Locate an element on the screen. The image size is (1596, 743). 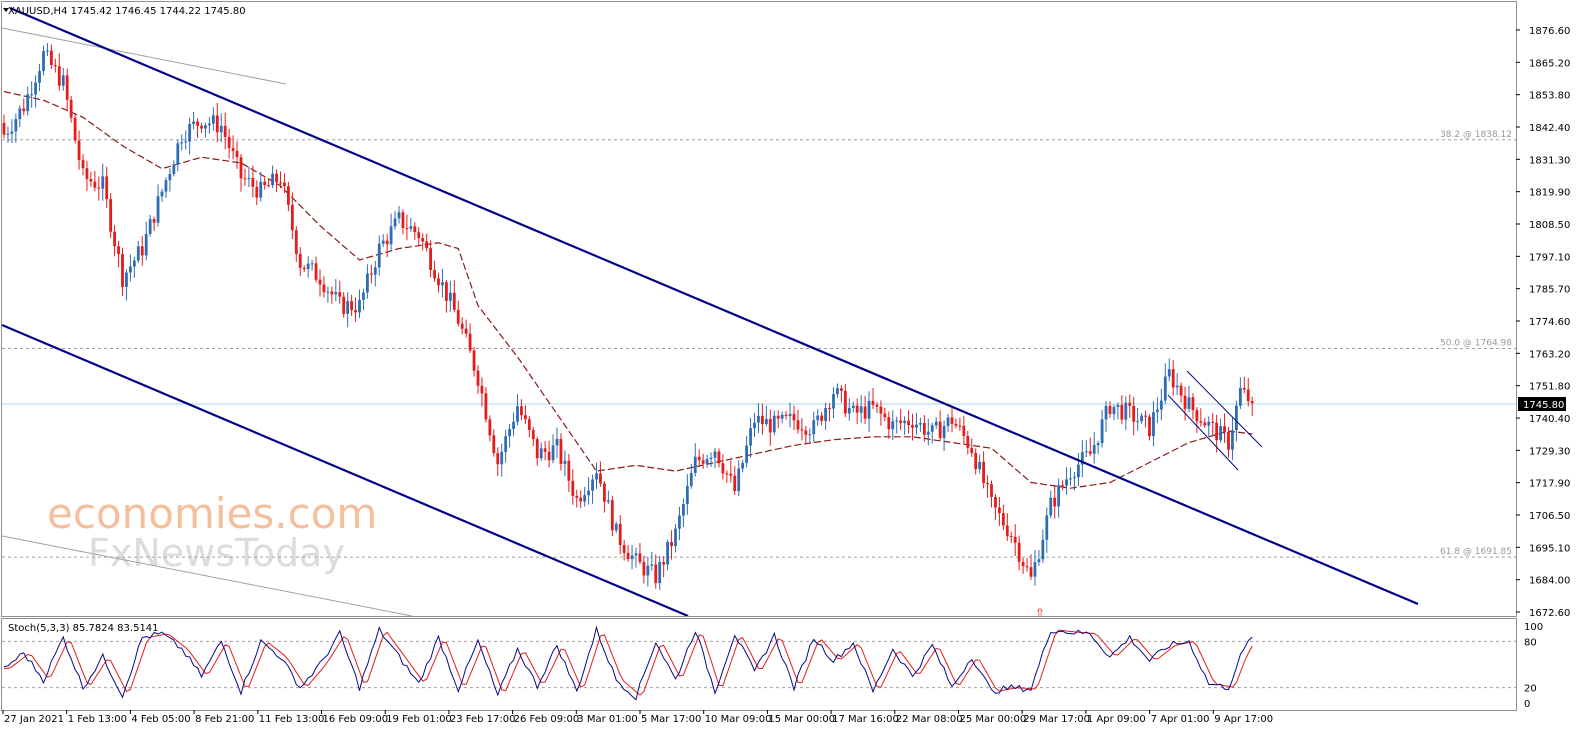
time-label: 29 Mar 17:00 is located at coordinates (1056, 719).